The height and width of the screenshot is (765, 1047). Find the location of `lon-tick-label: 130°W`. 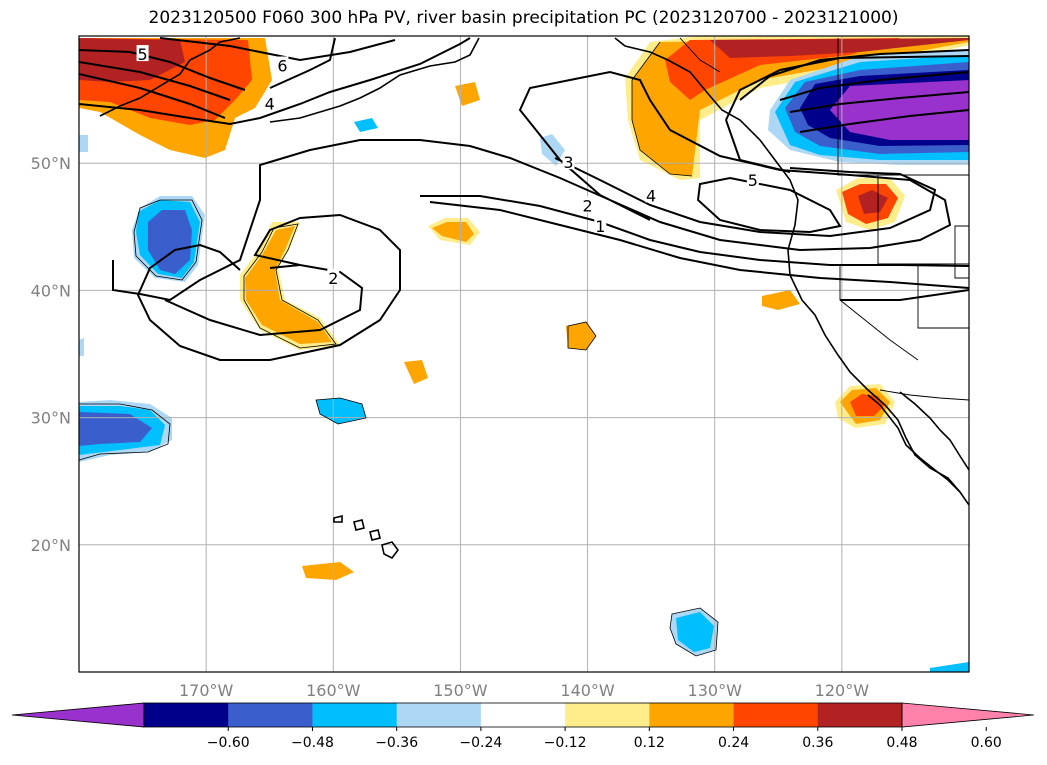

lon-tick-label: 130°W is located at coordinates (715, 690).